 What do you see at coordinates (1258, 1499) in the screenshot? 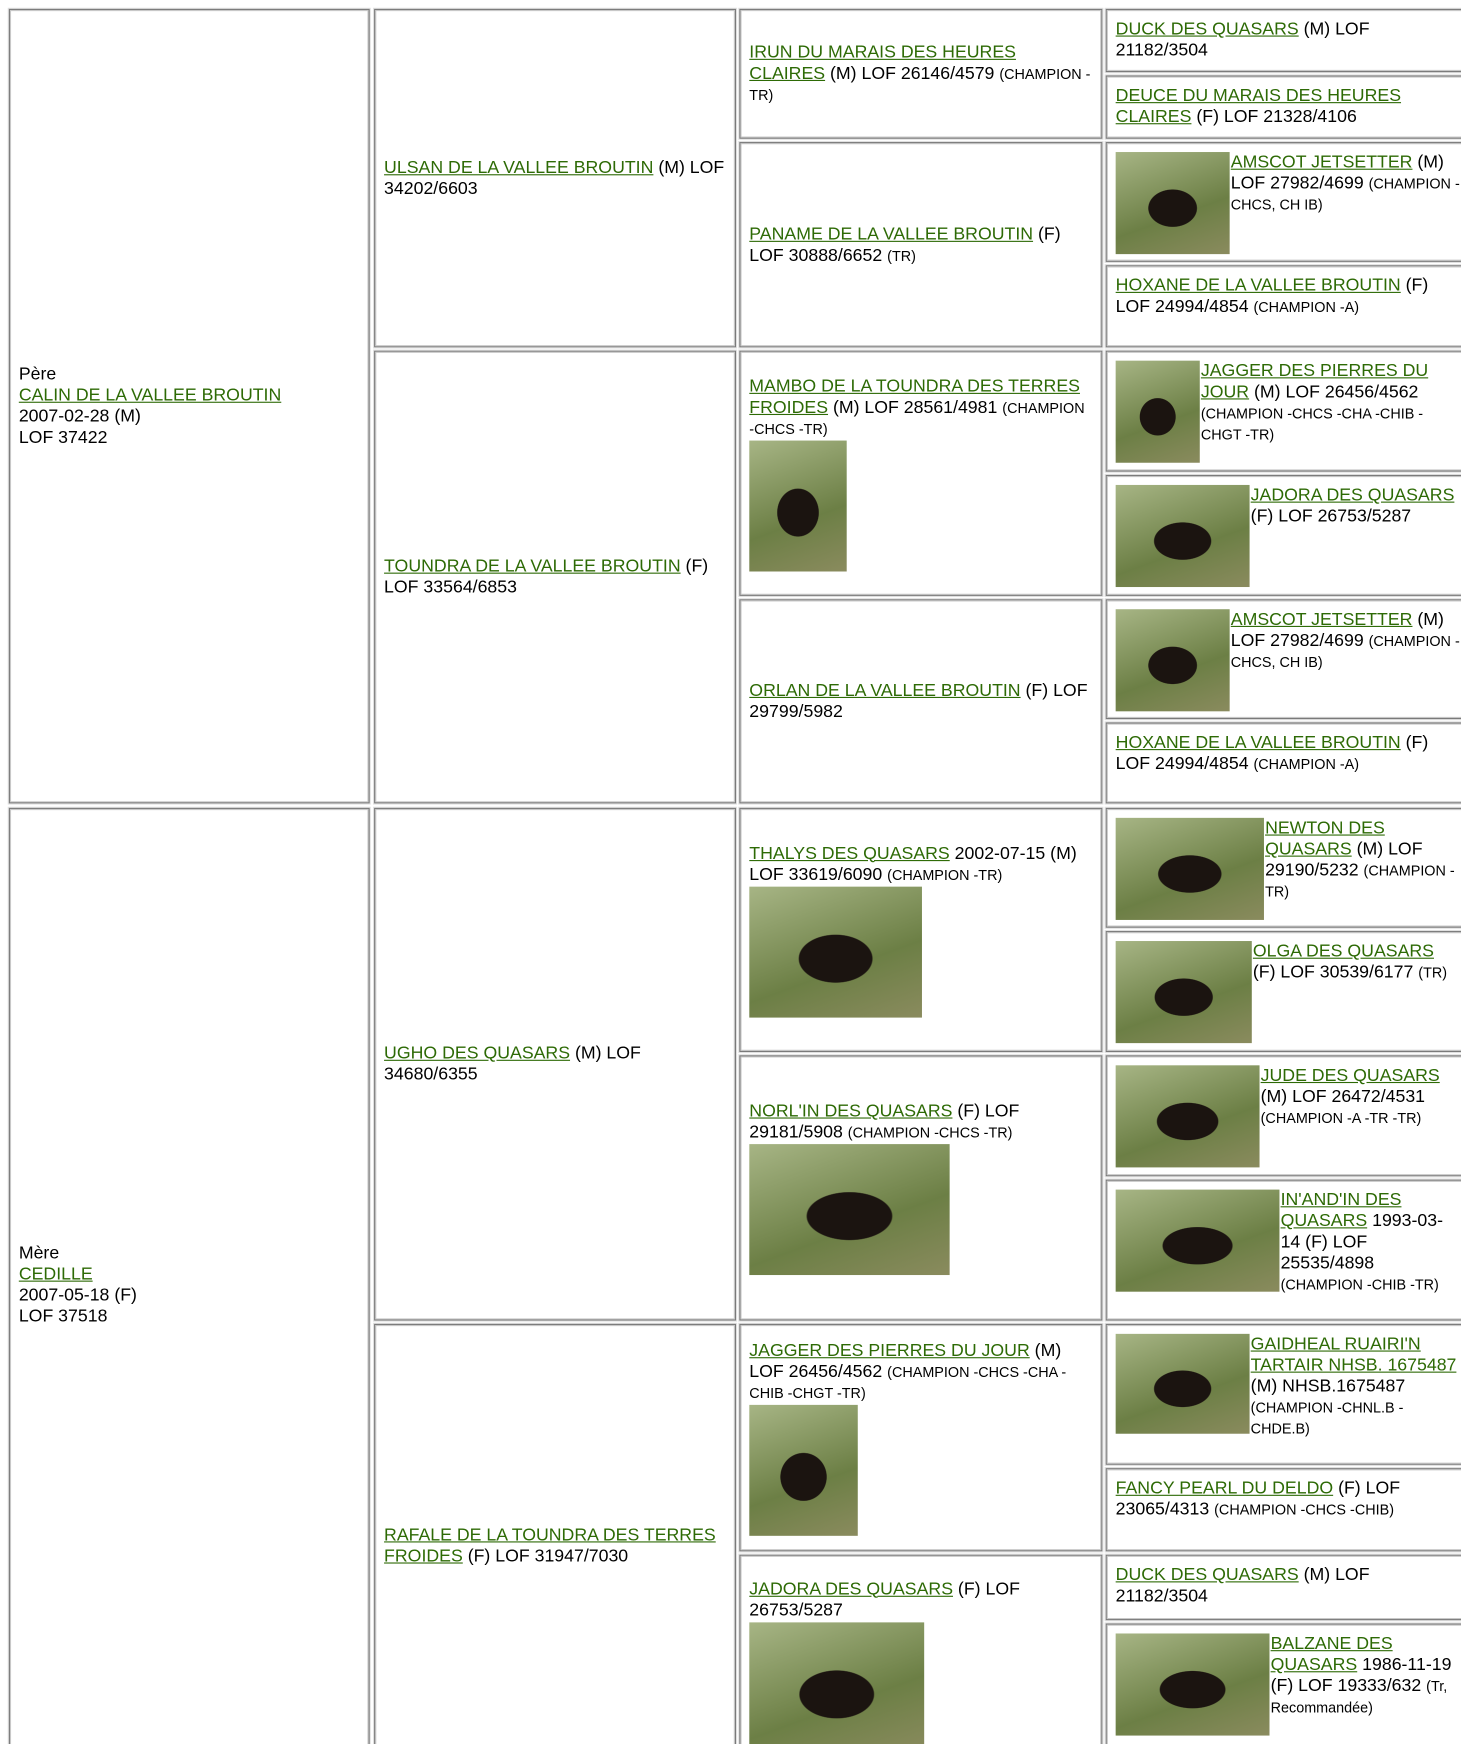
I see `dog-details: (F) LOF 23065/4313` at bounding box center [1258, 1499].